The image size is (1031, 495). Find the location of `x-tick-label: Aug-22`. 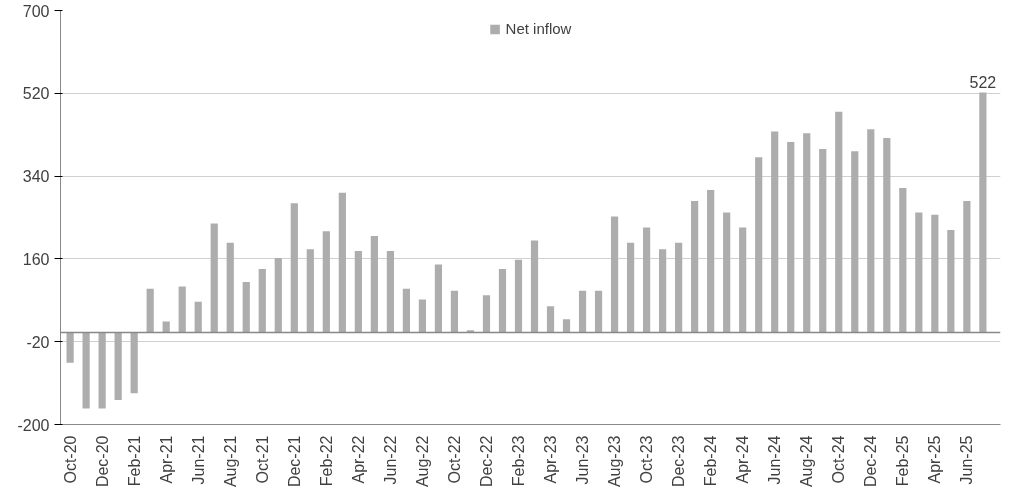

x-tick-label: Aug-22 is located at coordinates (422, 461).